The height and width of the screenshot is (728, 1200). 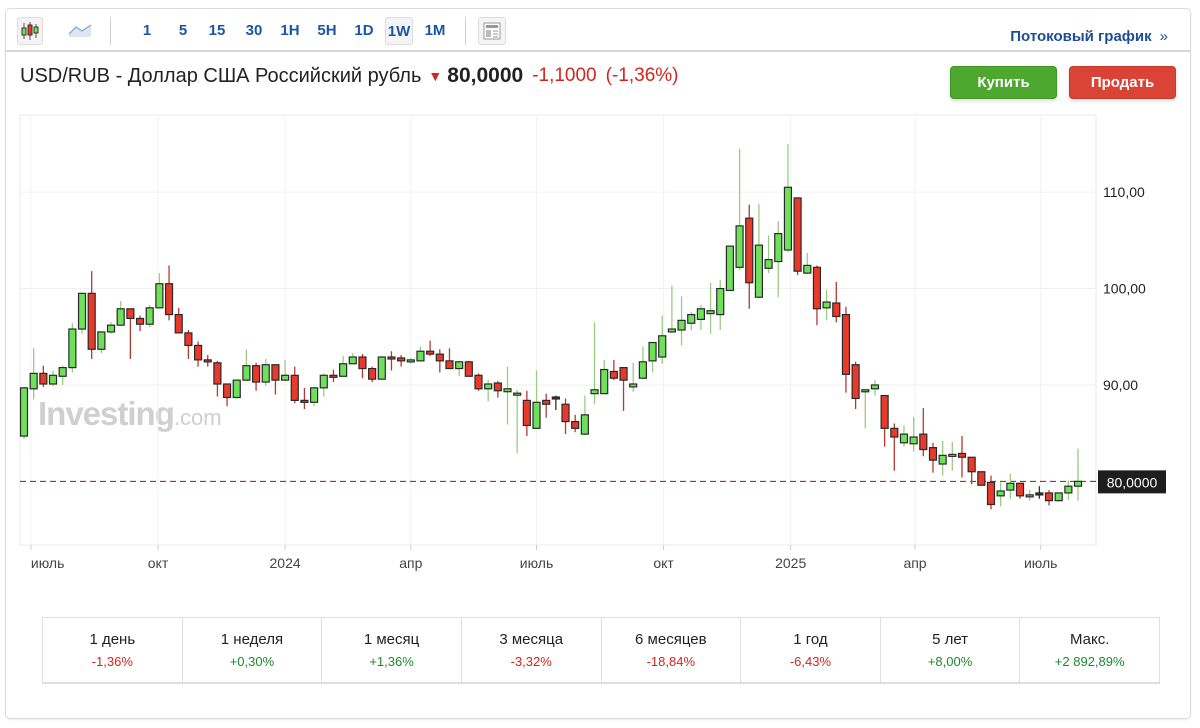 What do you see at coordinates (810, 661) in the screenshot?
I see `period-change: -6,43%` at bounding box center [810, 661].